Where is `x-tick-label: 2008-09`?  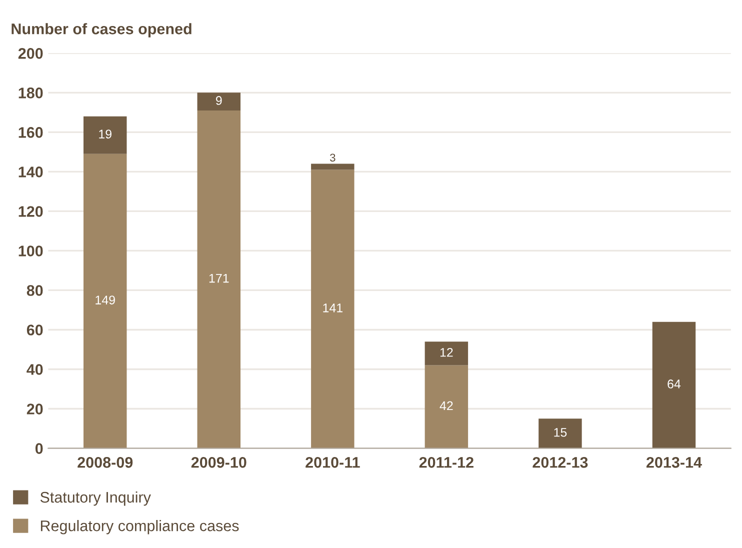 x-tick-label: 2008-09 is located at coordinates (105, 462).